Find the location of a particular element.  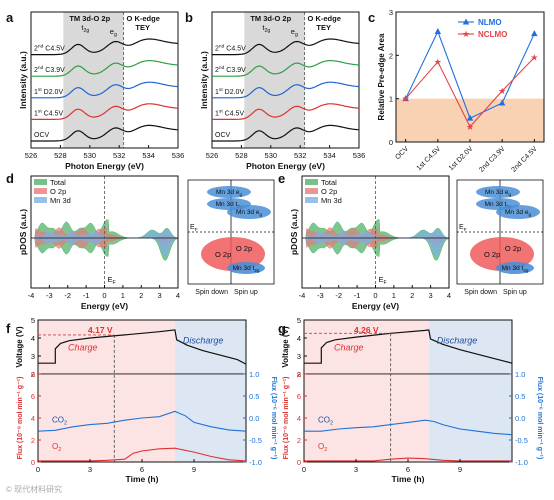

x-tick-label: 534 is located at coordinates (329, 155).